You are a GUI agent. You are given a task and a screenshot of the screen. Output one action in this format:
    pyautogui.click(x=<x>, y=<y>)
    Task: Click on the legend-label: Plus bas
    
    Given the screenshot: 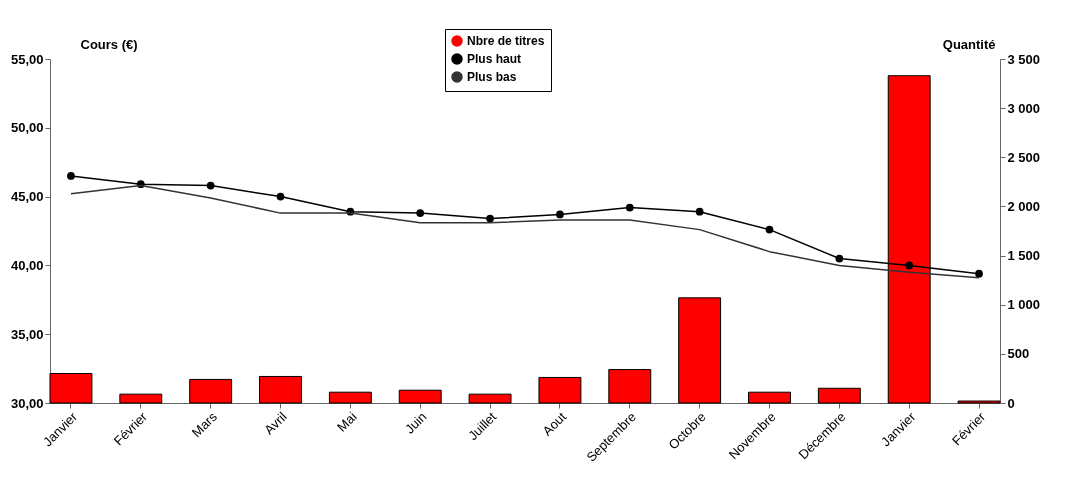 What is the action you would take?
    pyautogui.click(x=492, y=77)
    